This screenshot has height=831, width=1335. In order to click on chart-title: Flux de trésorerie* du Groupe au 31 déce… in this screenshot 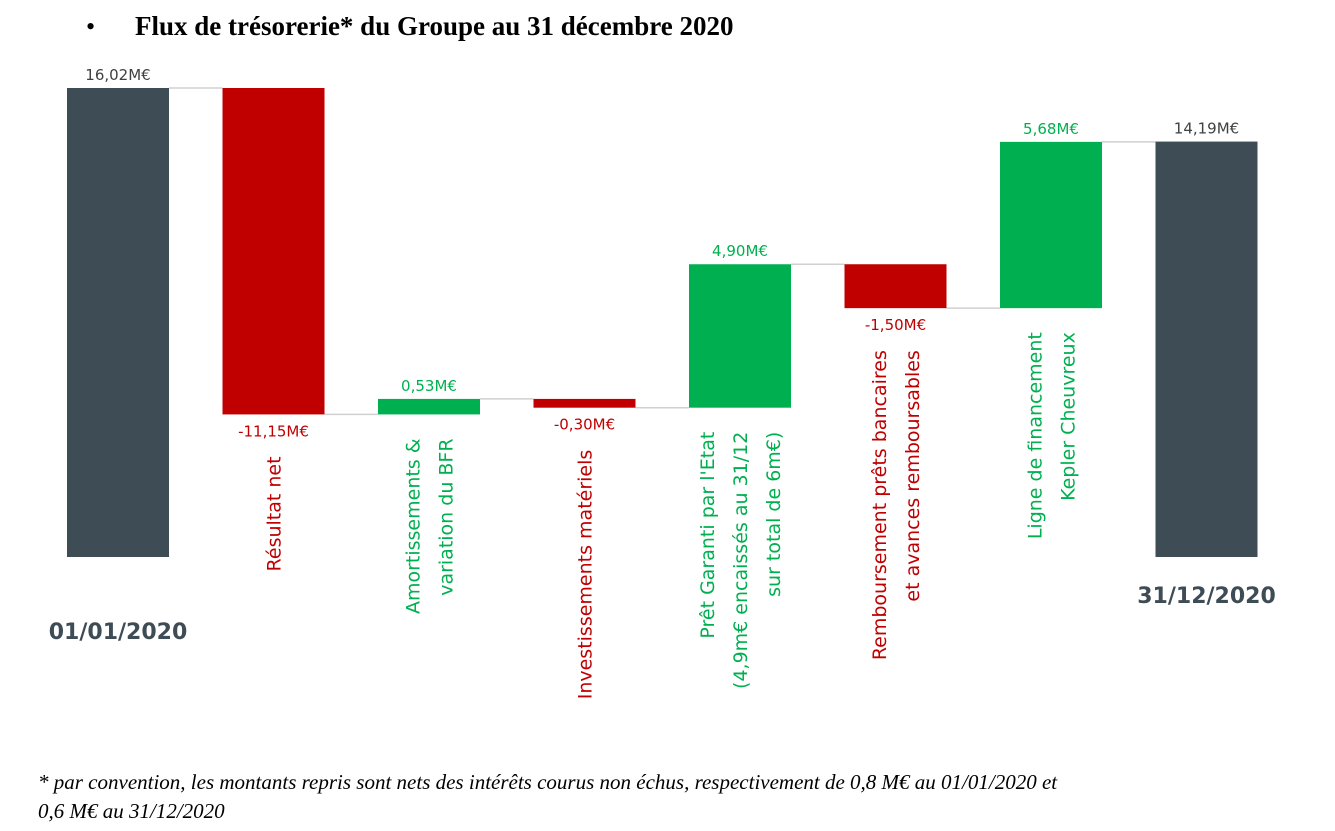, I will do `click(434, 26)`.